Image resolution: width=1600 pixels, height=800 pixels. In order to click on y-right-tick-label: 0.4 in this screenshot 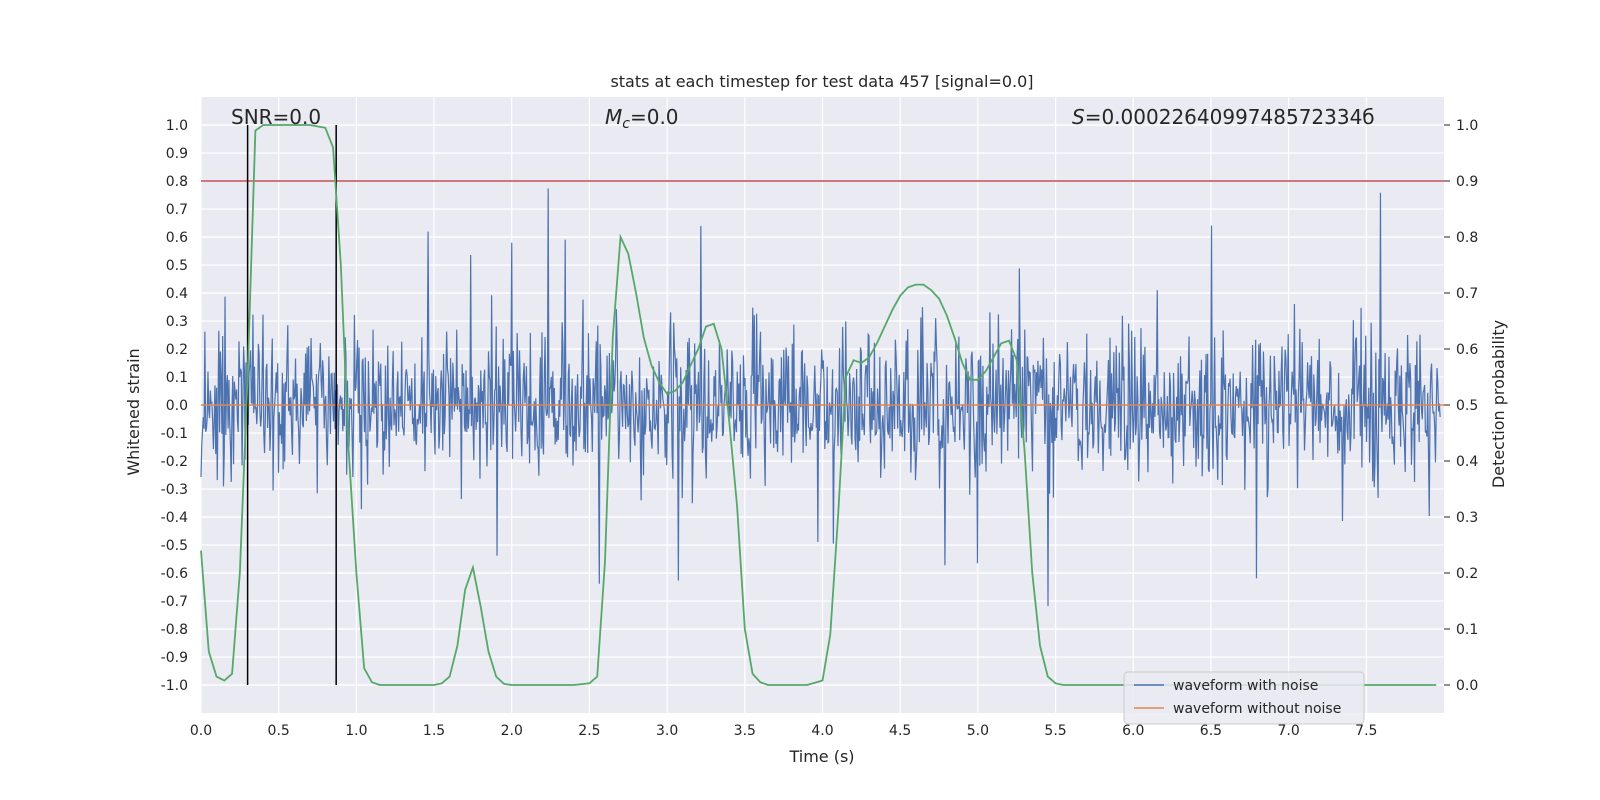, I will do `click(1467, 462)`.